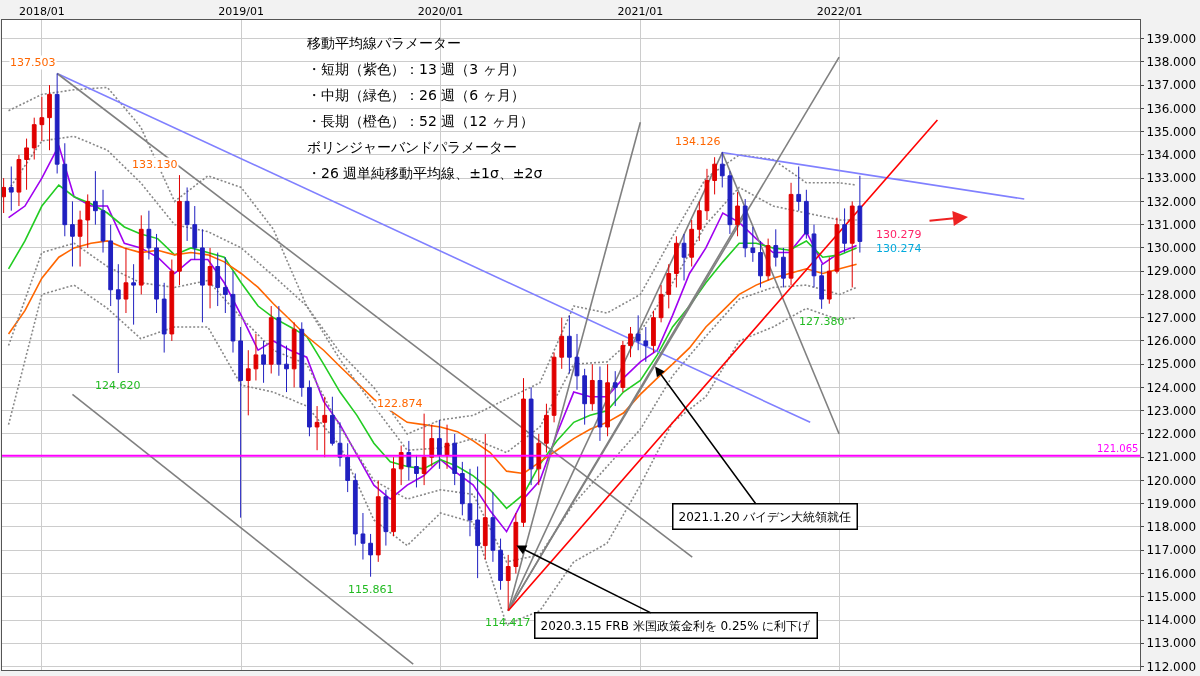  I want to click on y-tick-label: 124.000, so click(1171, 387).